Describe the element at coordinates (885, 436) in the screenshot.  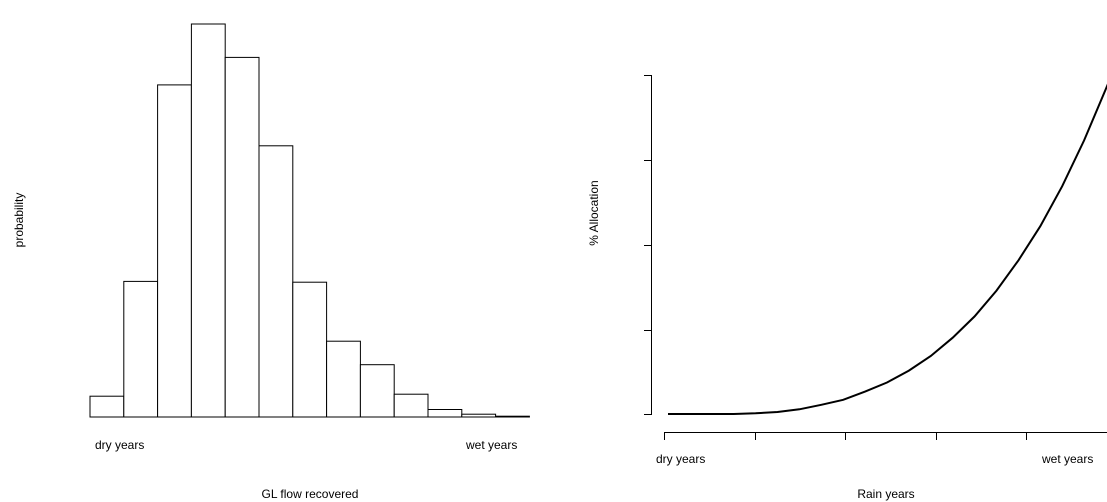
I see `allocation-x-axis` at that location.